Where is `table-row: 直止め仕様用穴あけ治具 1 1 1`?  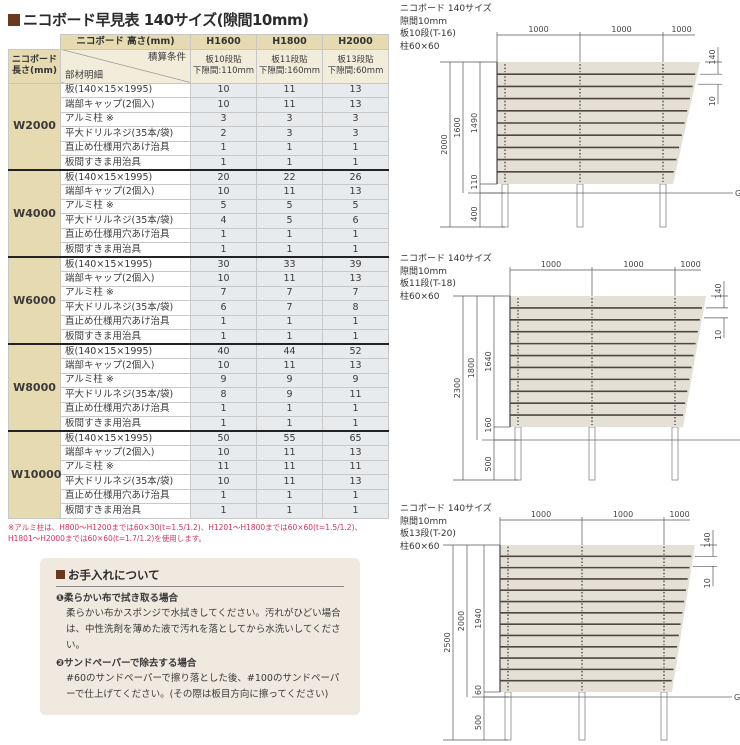
table-row: 直止め仕様用穴あけ治具 1 1 1 is located at coordinates (199, 496).